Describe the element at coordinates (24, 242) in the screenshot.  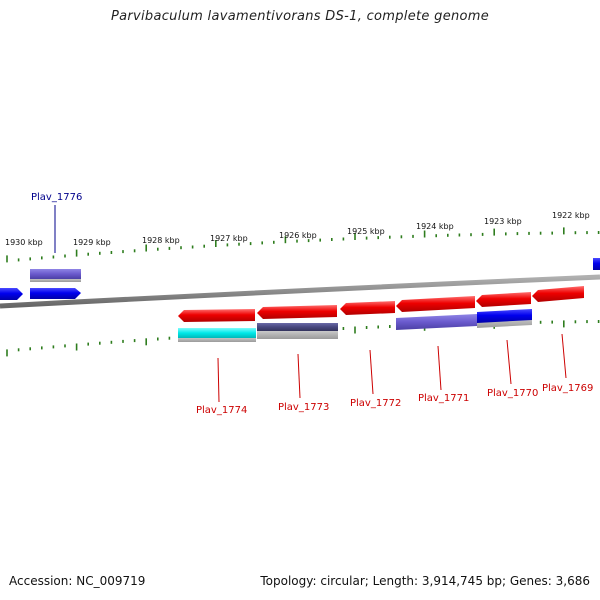
I see `kbp-label: 1930 kbp` at that location.